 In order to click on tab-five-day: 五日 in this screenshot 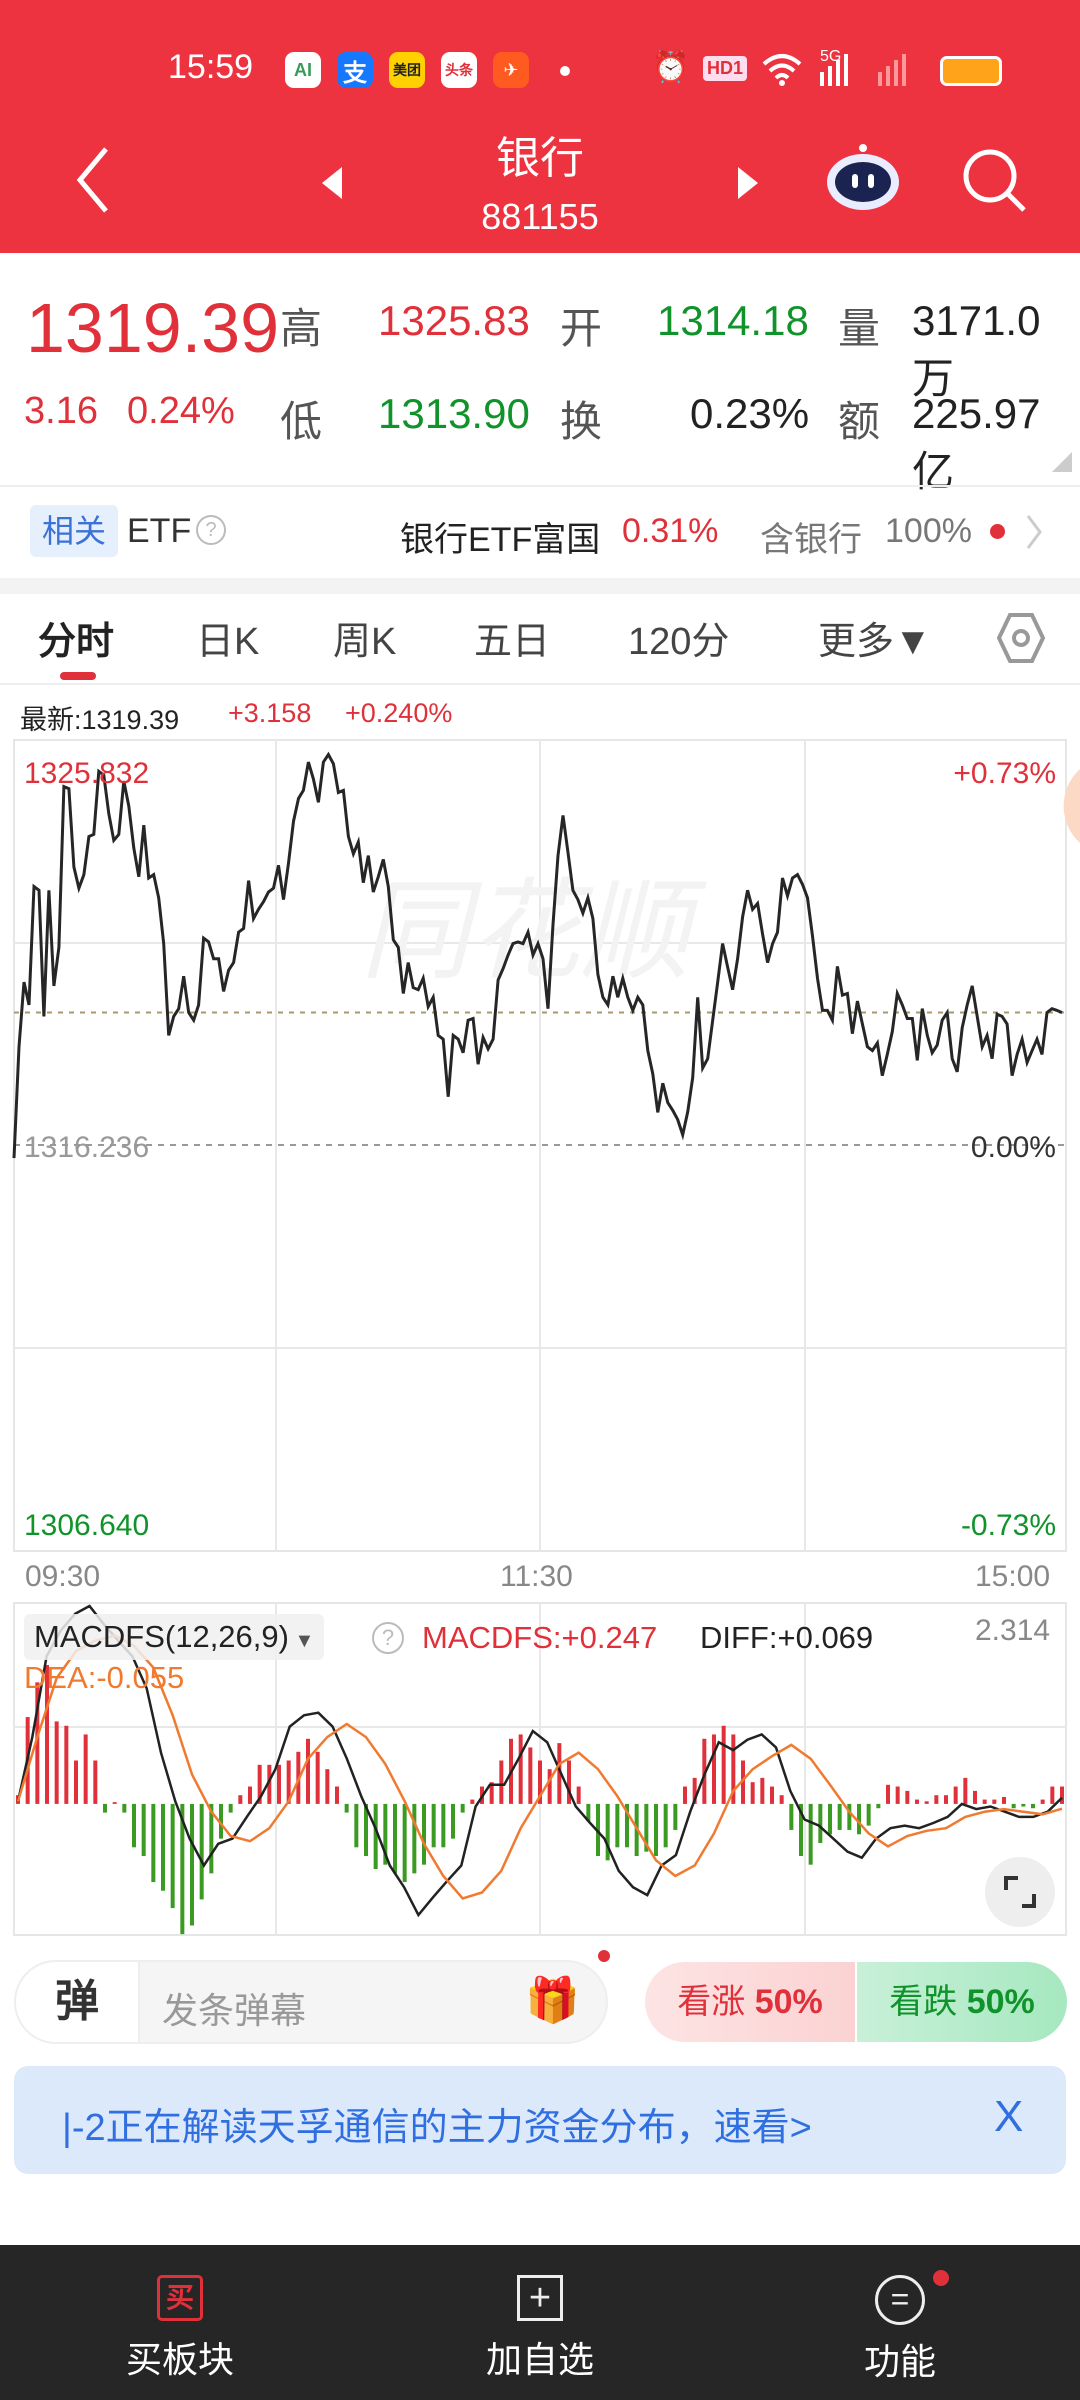, I will do `click(512, 642)`.